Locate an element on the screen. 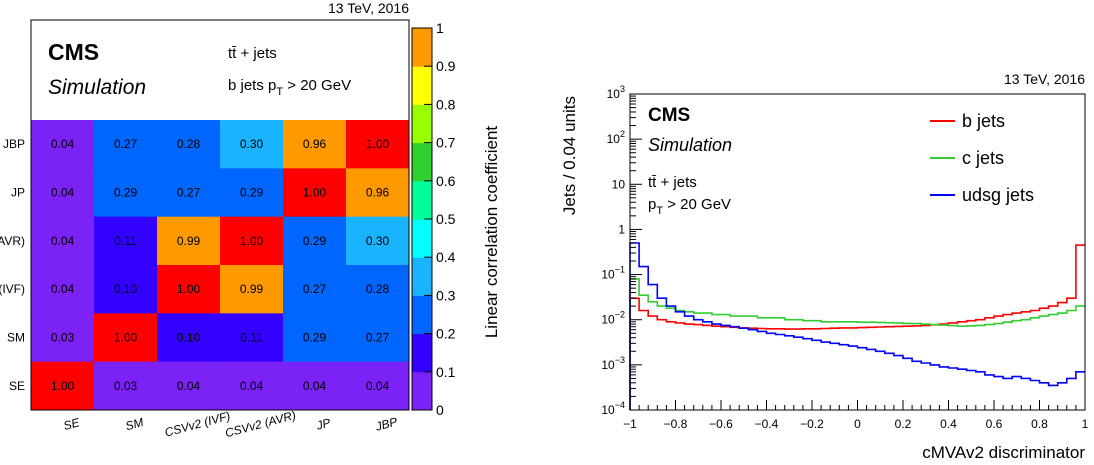 This screenshot has height=465, width=1094. histogram-series-line is located at coordinates (857, 327).